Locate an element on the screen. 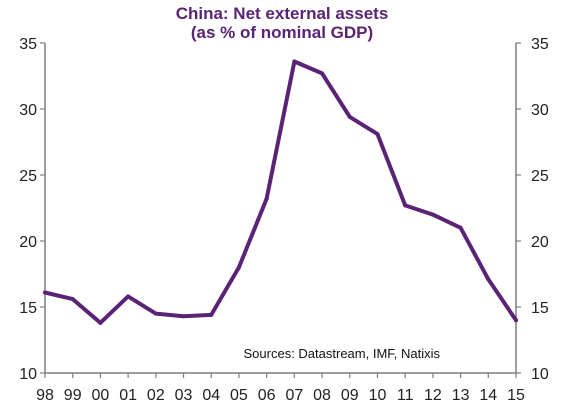 The height and width of the screenshot is (409, 564). x-tick-label: 11 is located at coordinates (405, 395).